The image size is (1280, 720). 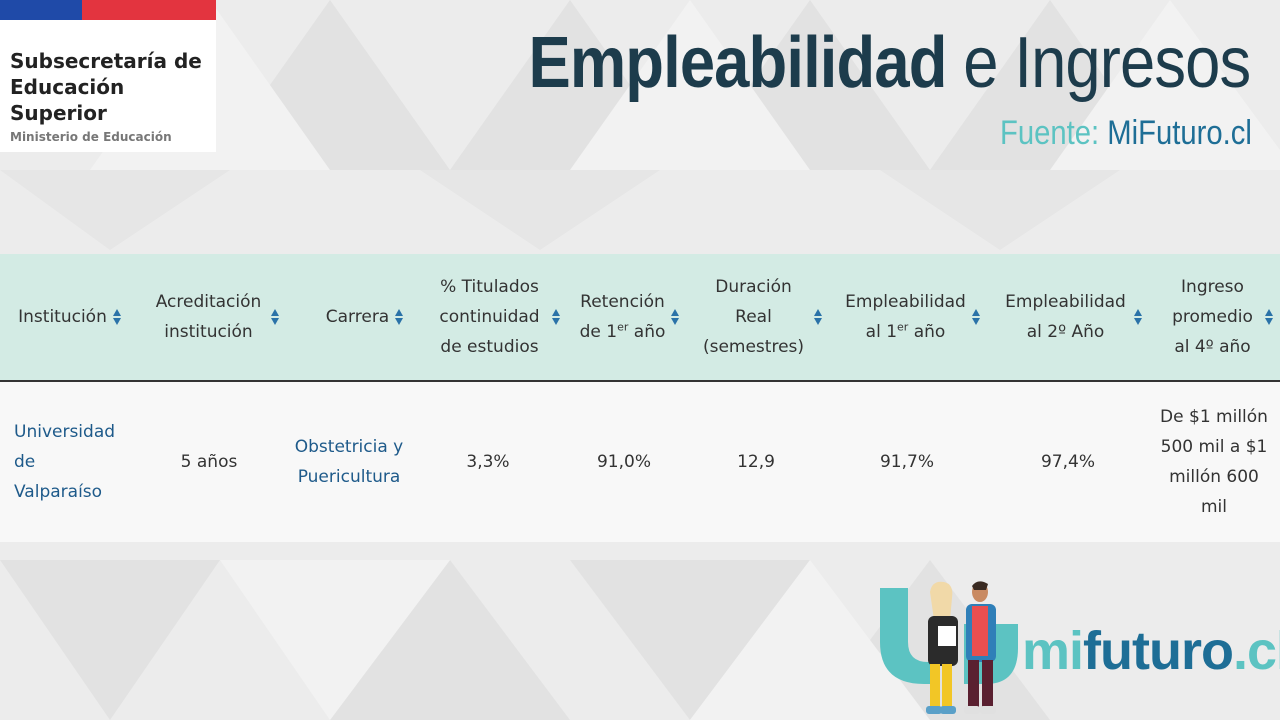 I want to click on cell-empleabilidad-1: 91,7%, so click(x=906, y=462).